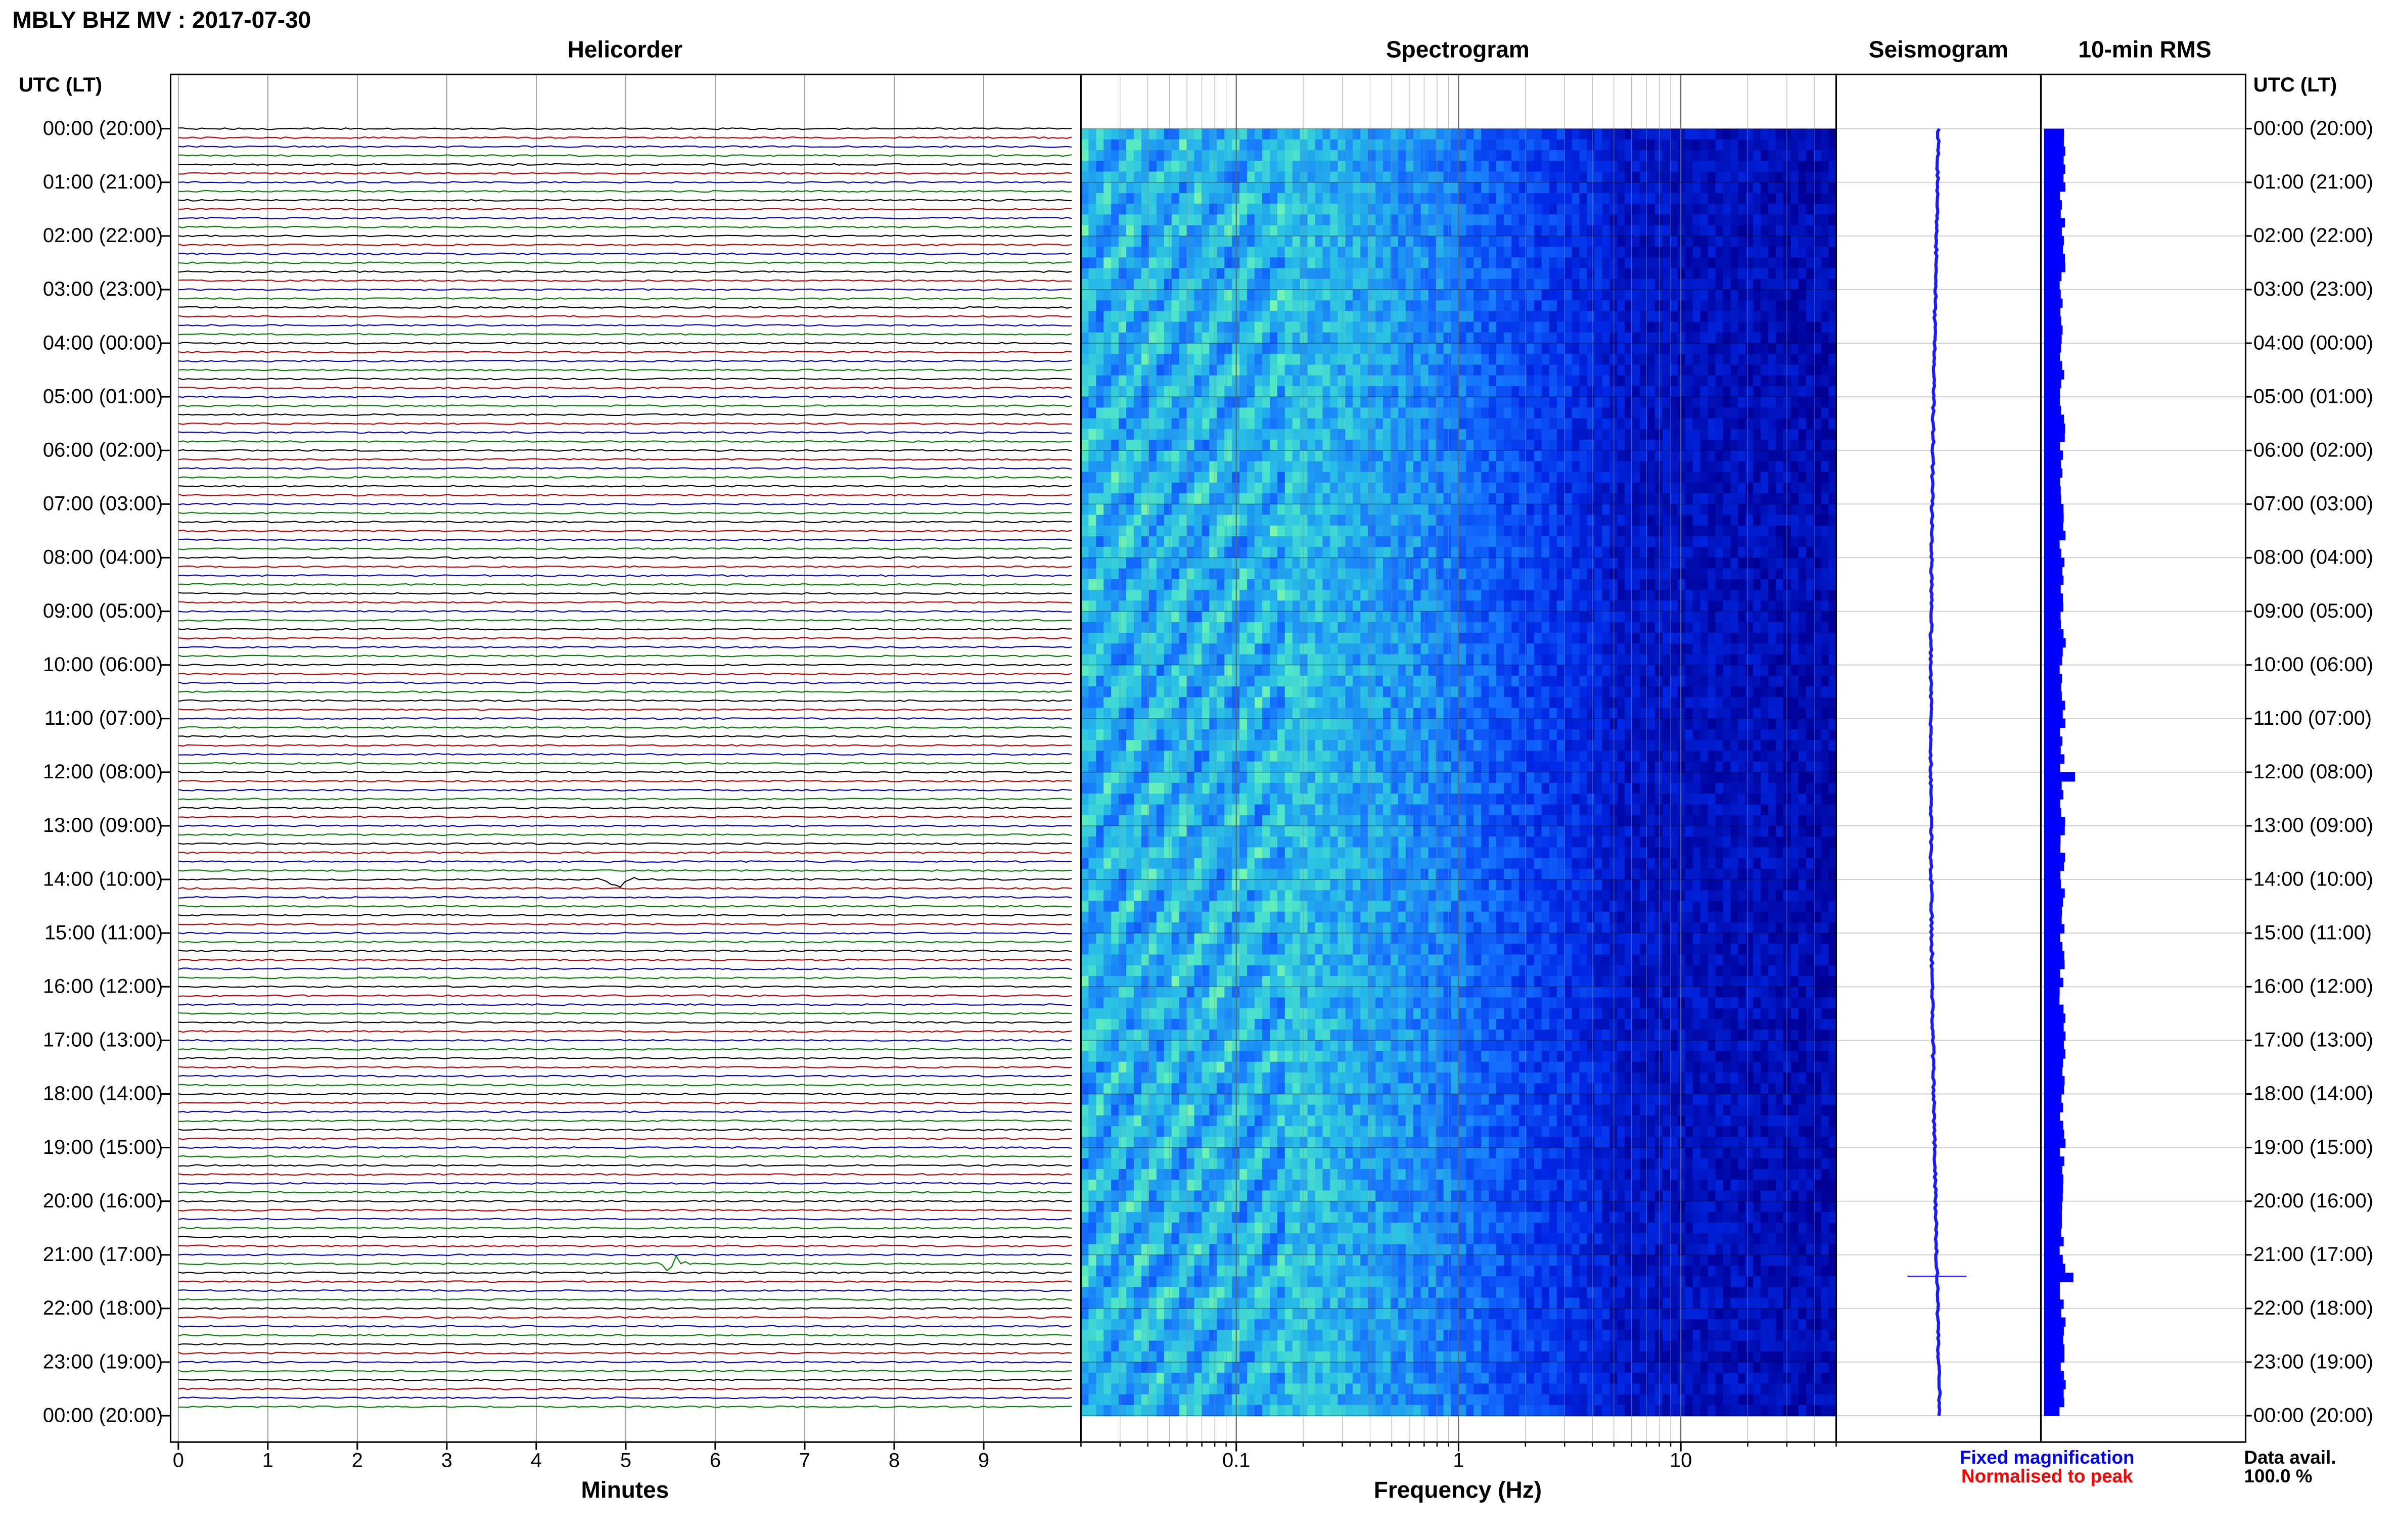 Image resolution: width=2396 pixels, height=1540 pixels. Describe the element at coordinates (1938, 49) in the screenshot. I see `seismogram-heading: Seismogram` at that location.